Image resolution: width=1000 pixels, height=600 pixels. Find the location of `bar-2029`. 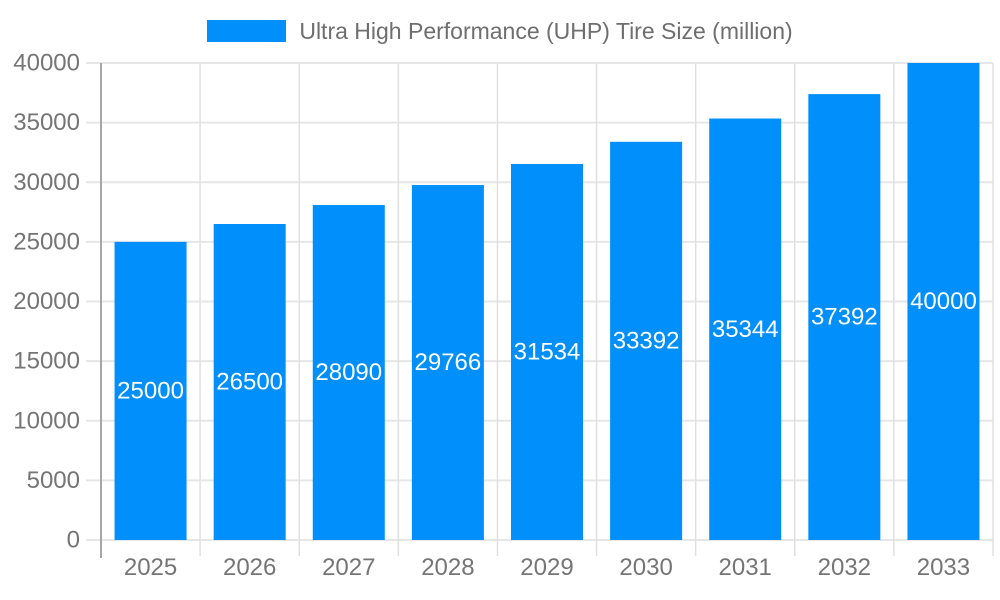

bar-2029 is located at coordinates (547, 352).